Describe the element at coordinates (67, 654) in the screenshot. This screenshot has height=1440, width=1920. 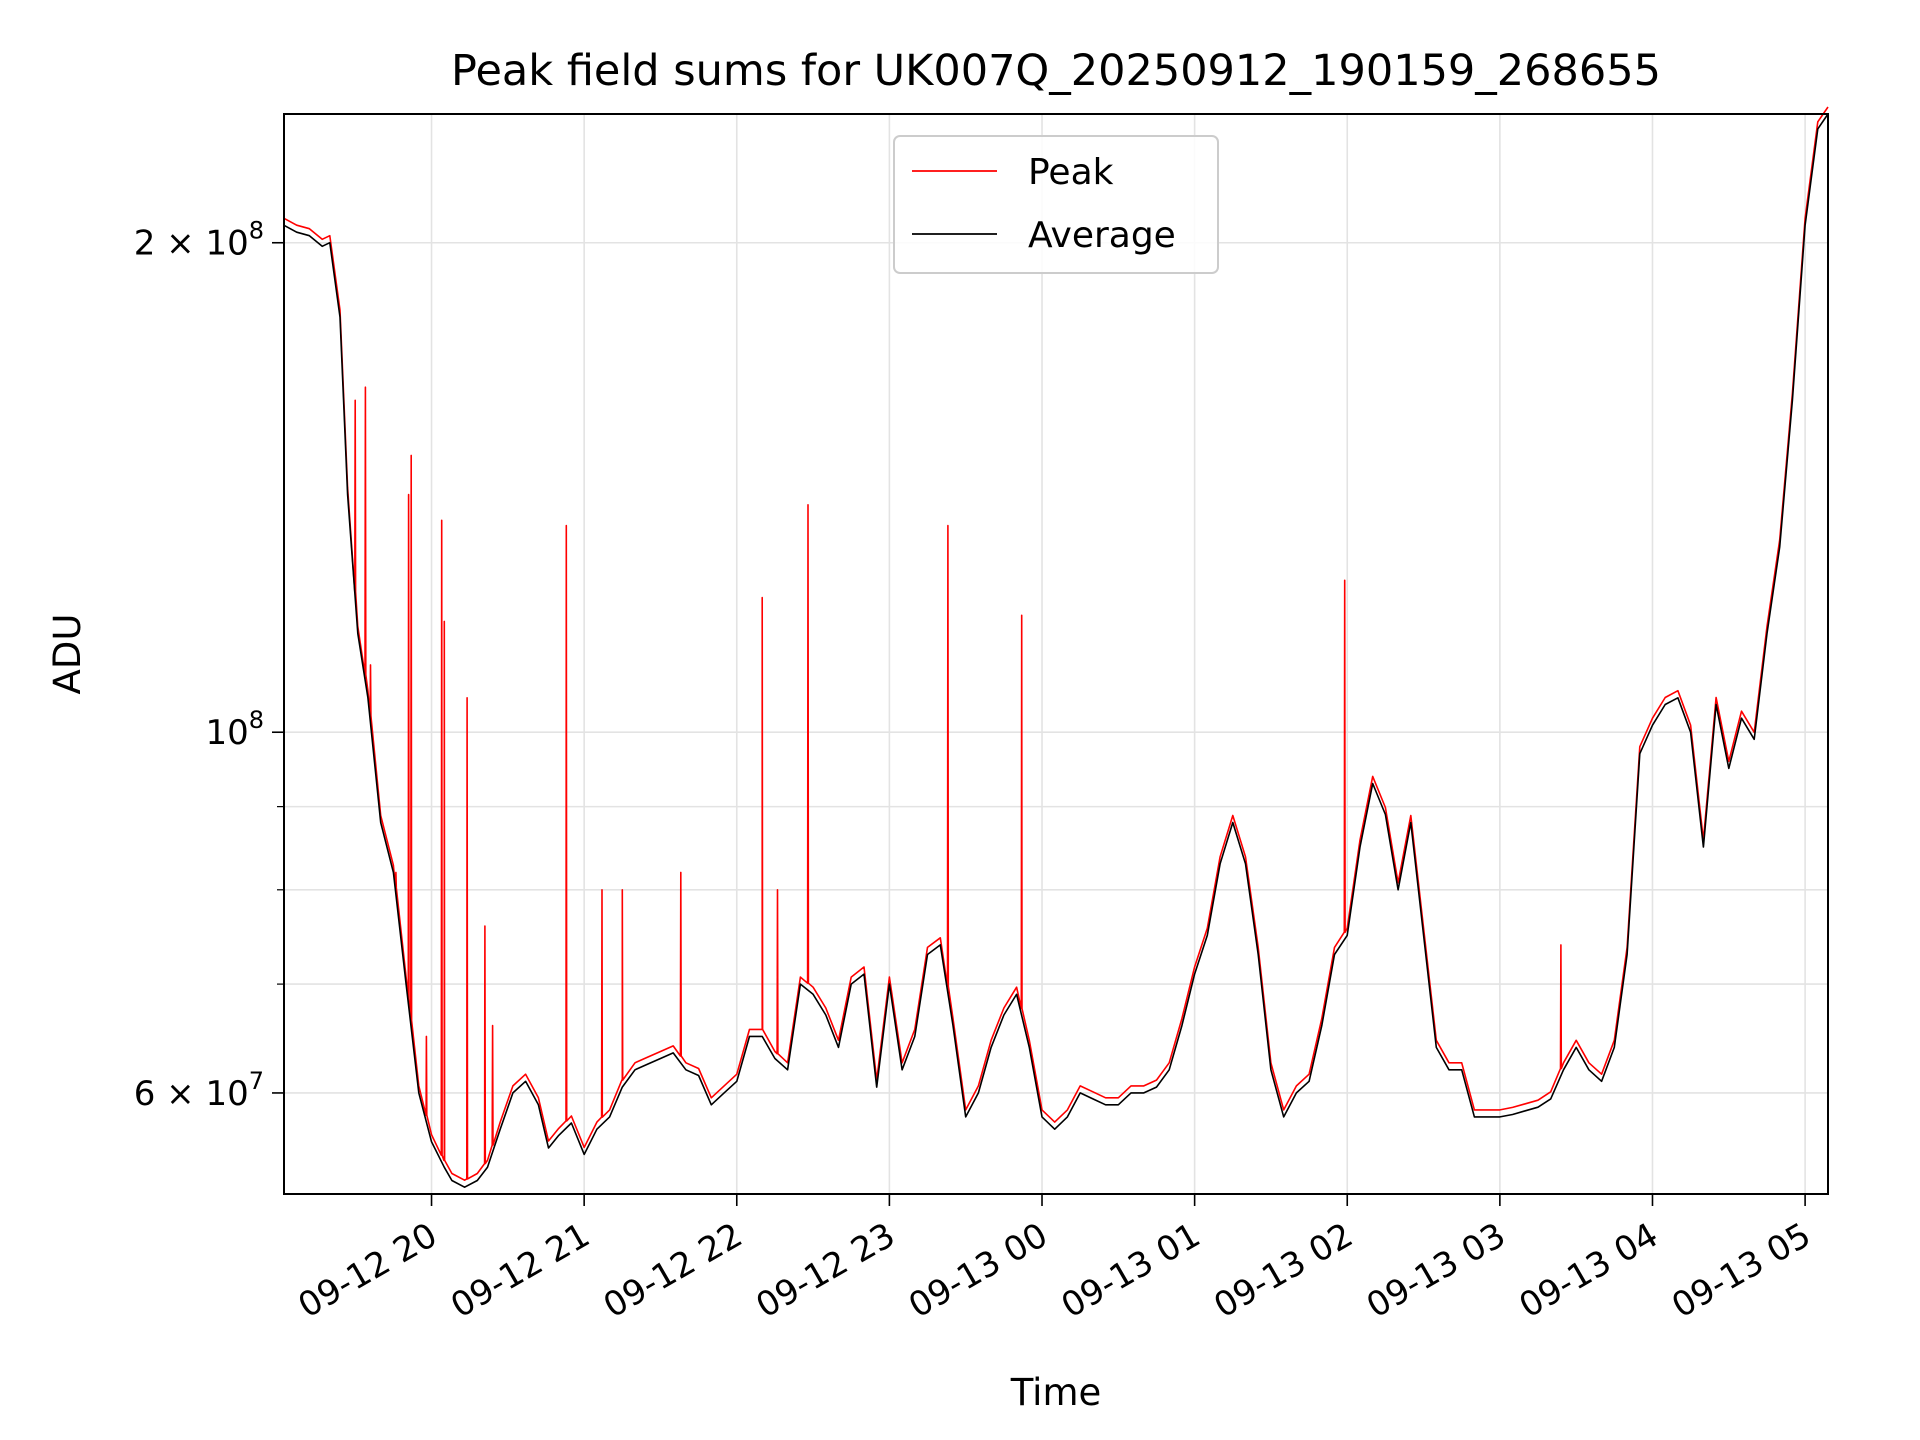
I see `y-axis-label: ADU` at that location.